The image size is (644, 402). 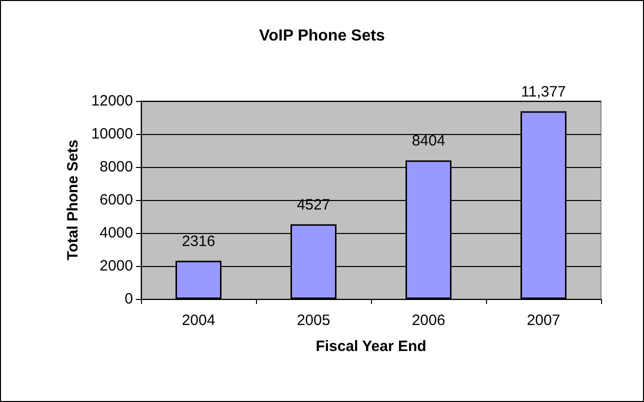 What do you see at coordinates (429, 141) in the screenshot?
I see `data-label: 8404` at bounding box center [429, 141].